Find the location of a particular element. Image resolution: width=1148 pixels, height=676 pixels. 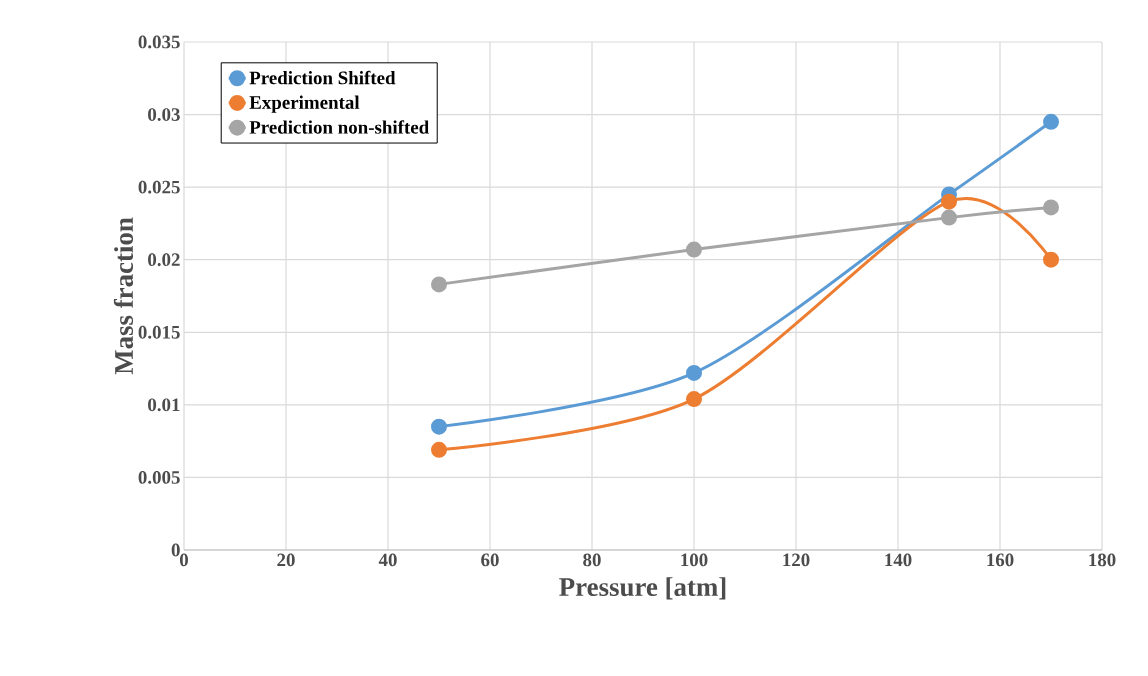

x-tick-label: 80 is located at coordinates (592, 560).